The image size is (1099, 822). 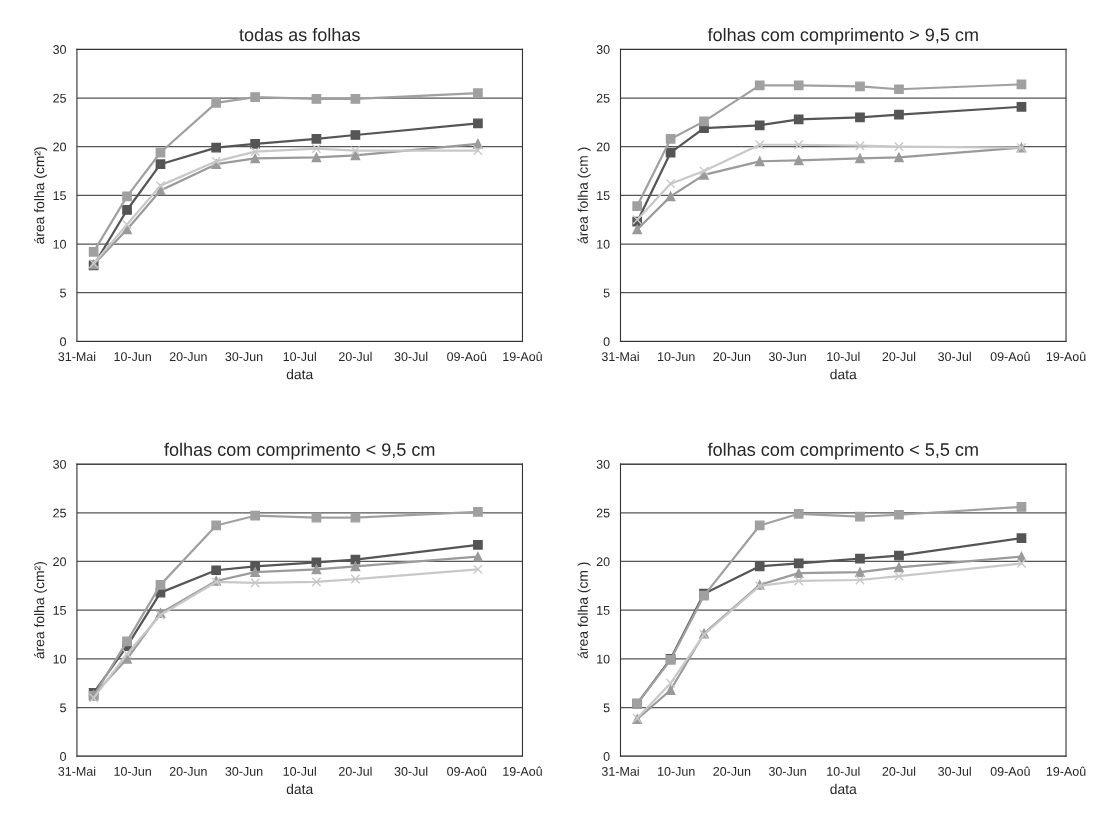 What do you see at coordinates (299, 34) in the screenshot?
I see `chart-title: todas as folhas` at bounding box center [299, 34].